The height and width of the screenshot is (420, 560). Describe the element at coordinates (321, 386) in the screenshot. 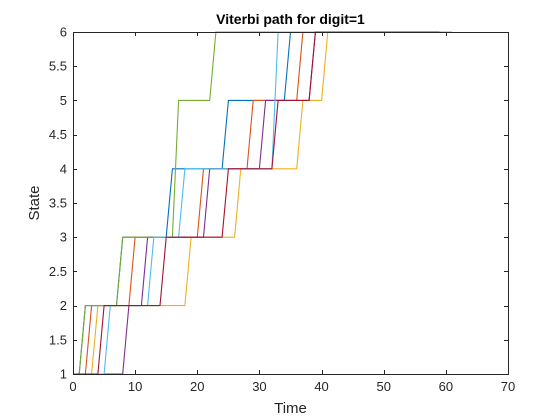

I see `x-tick-label: 40` at that location.